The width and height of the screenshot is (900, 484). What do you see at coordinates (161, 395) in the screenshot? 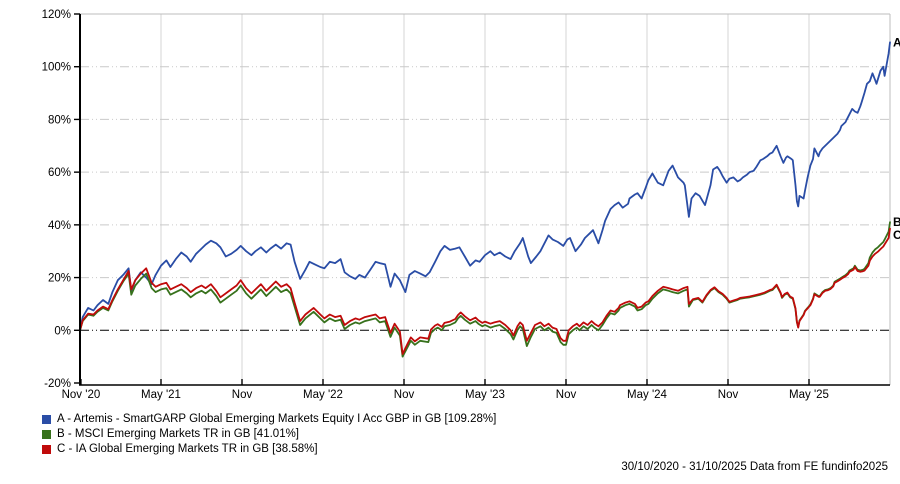
I see `x-axis-label: May '21` at bounding box center [161, 395].